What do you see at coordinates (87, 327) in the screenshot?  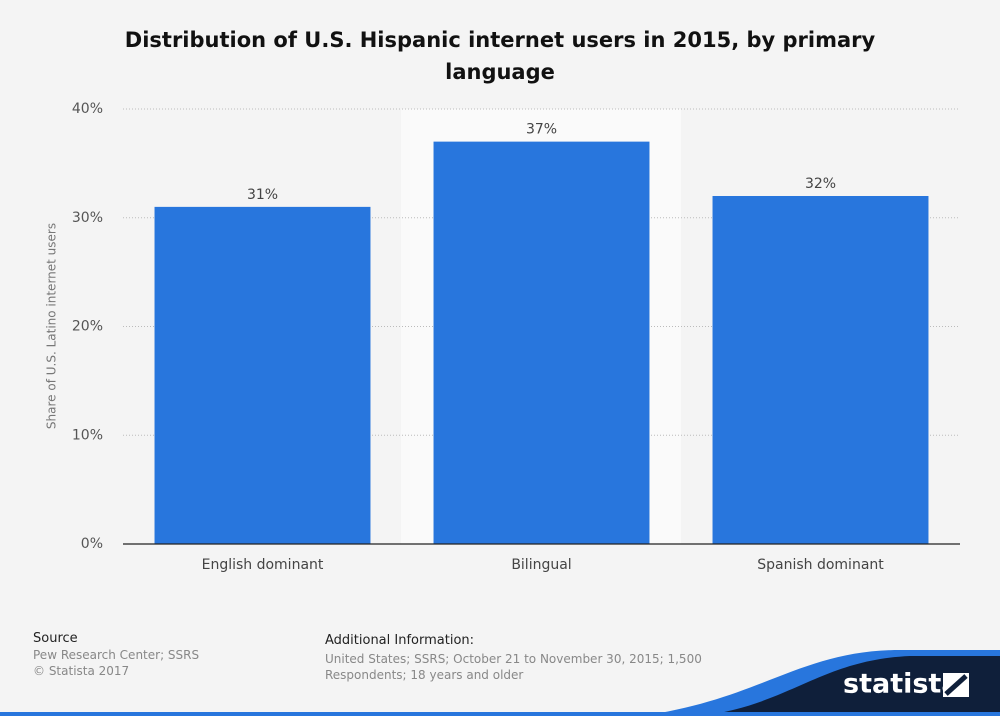 I see `y-tick-label: 20%` at bounding box center [87, 327].